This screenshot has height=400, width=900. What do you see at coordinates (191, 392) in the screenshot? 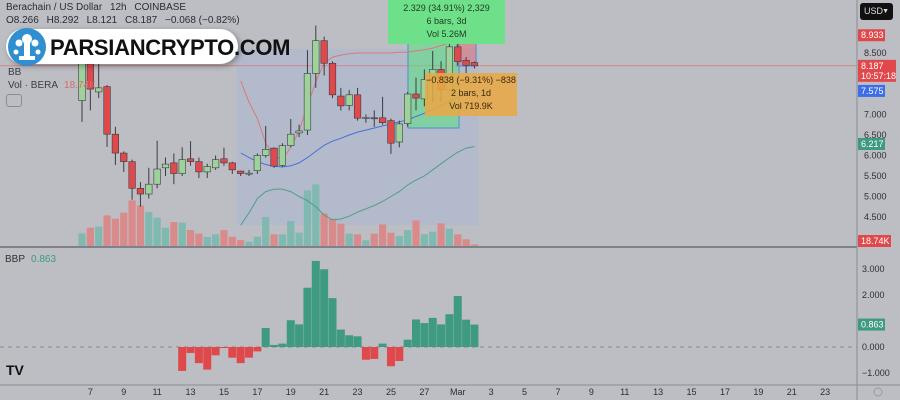
I see `time-tick-label: 13` at bounding box center [191, 392].